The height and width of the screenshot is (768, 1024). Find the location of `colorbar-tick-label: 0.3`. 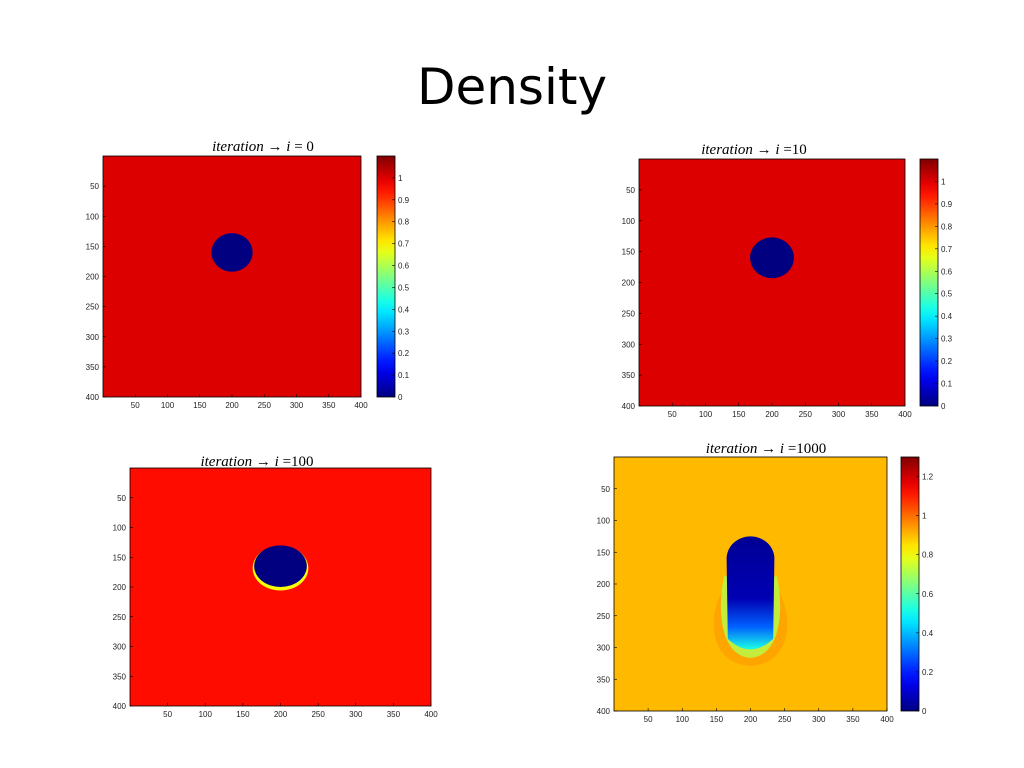

colorbar-tick-label: 0.3 is located at coordinates (404, 331).